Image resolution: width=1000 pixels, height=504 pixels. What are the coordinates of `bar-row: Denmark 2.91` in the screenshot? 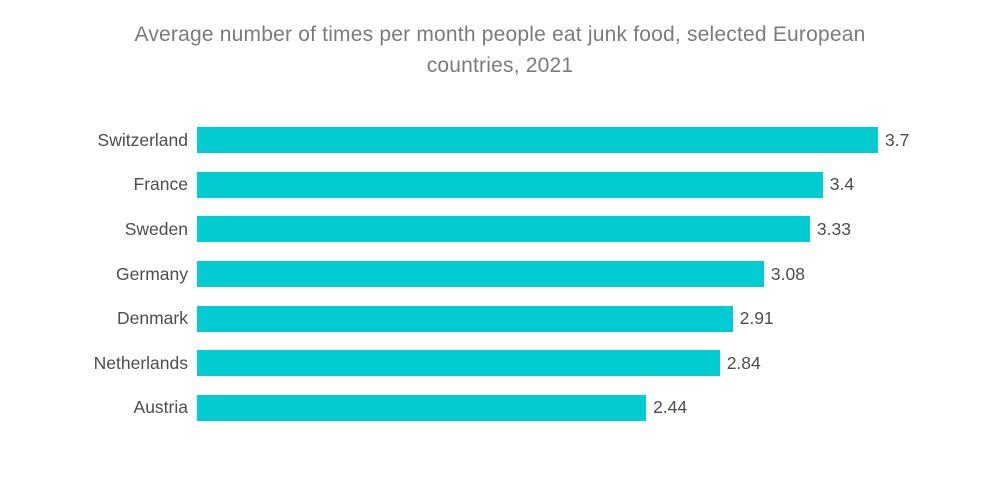 It's located at (500, 318).